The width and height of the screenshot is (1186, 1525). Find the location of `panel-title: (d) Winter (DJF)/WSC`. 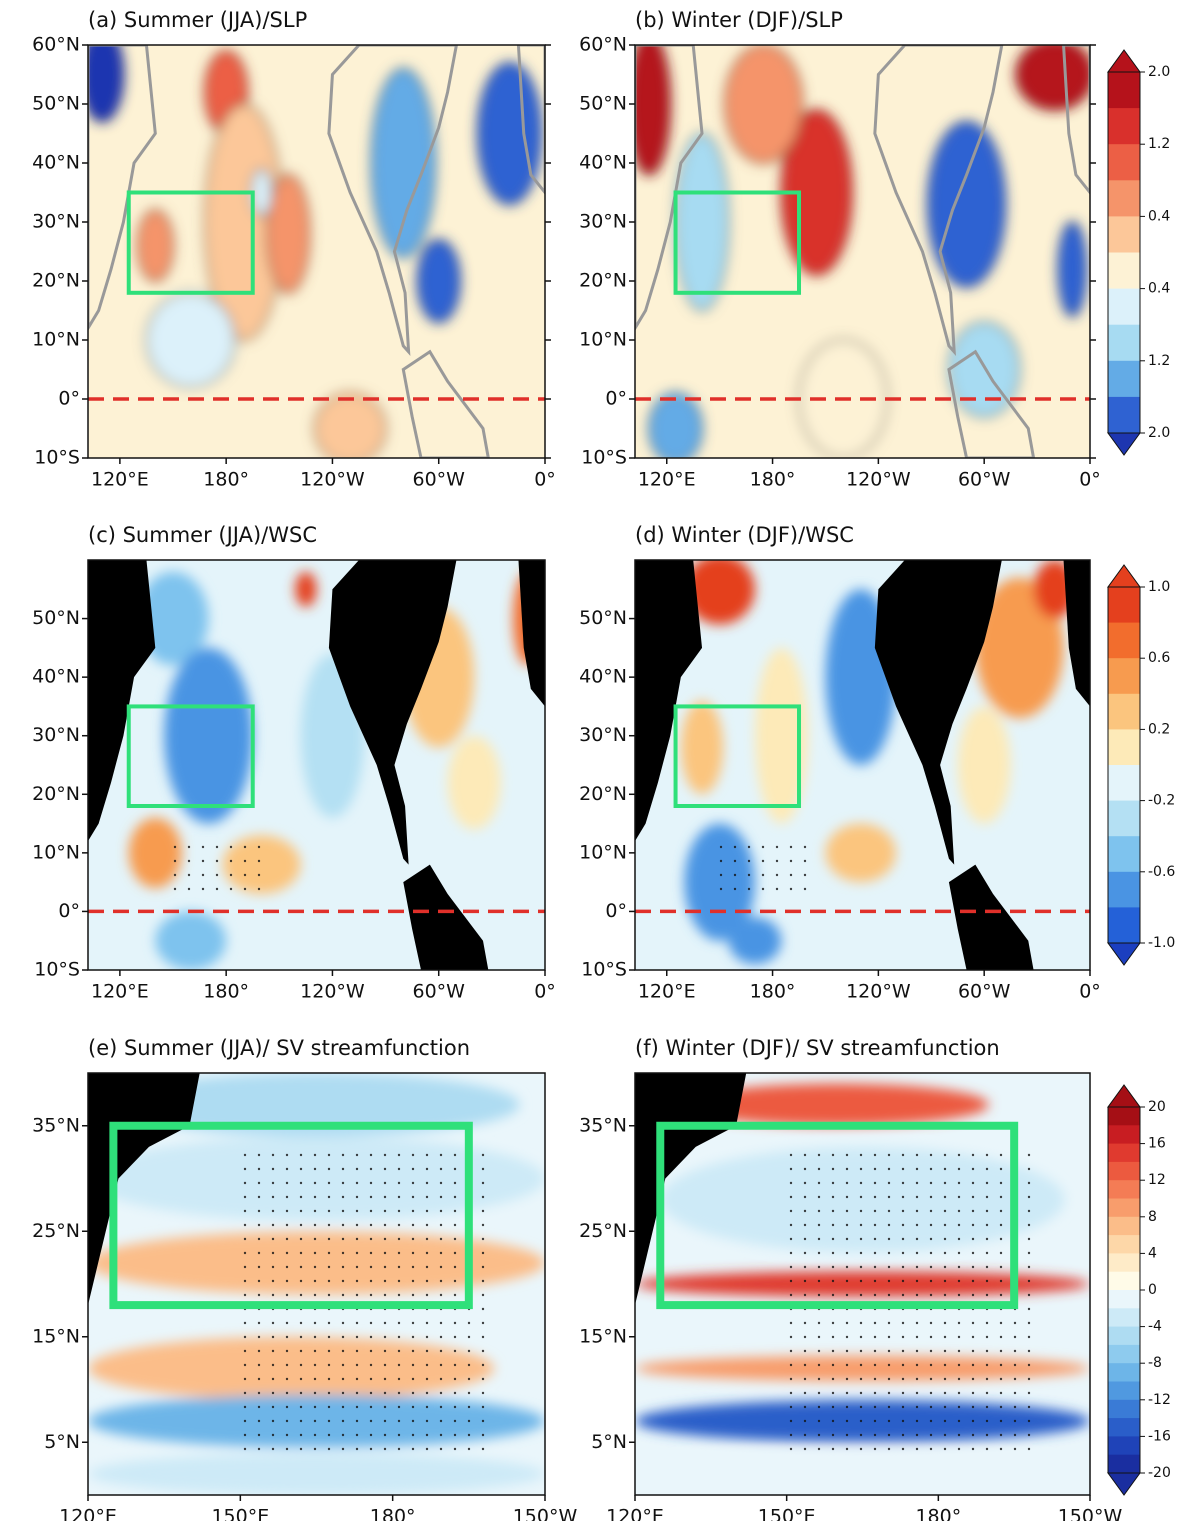

panel-title: (d) Winter (DJF)/WSC is located at coordinates (744, 535).